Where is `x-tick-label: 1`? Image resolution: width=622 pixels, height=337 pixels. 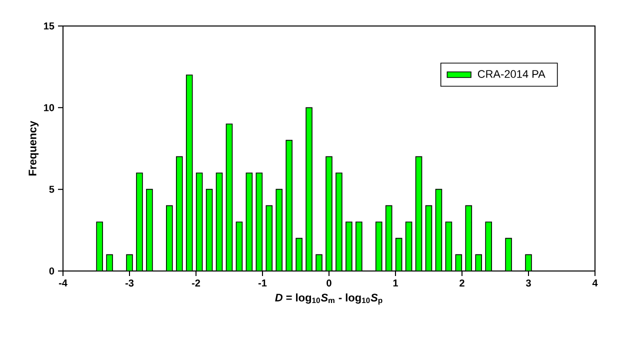
x-tick-label: 1 is located at coordinates (395, 283).